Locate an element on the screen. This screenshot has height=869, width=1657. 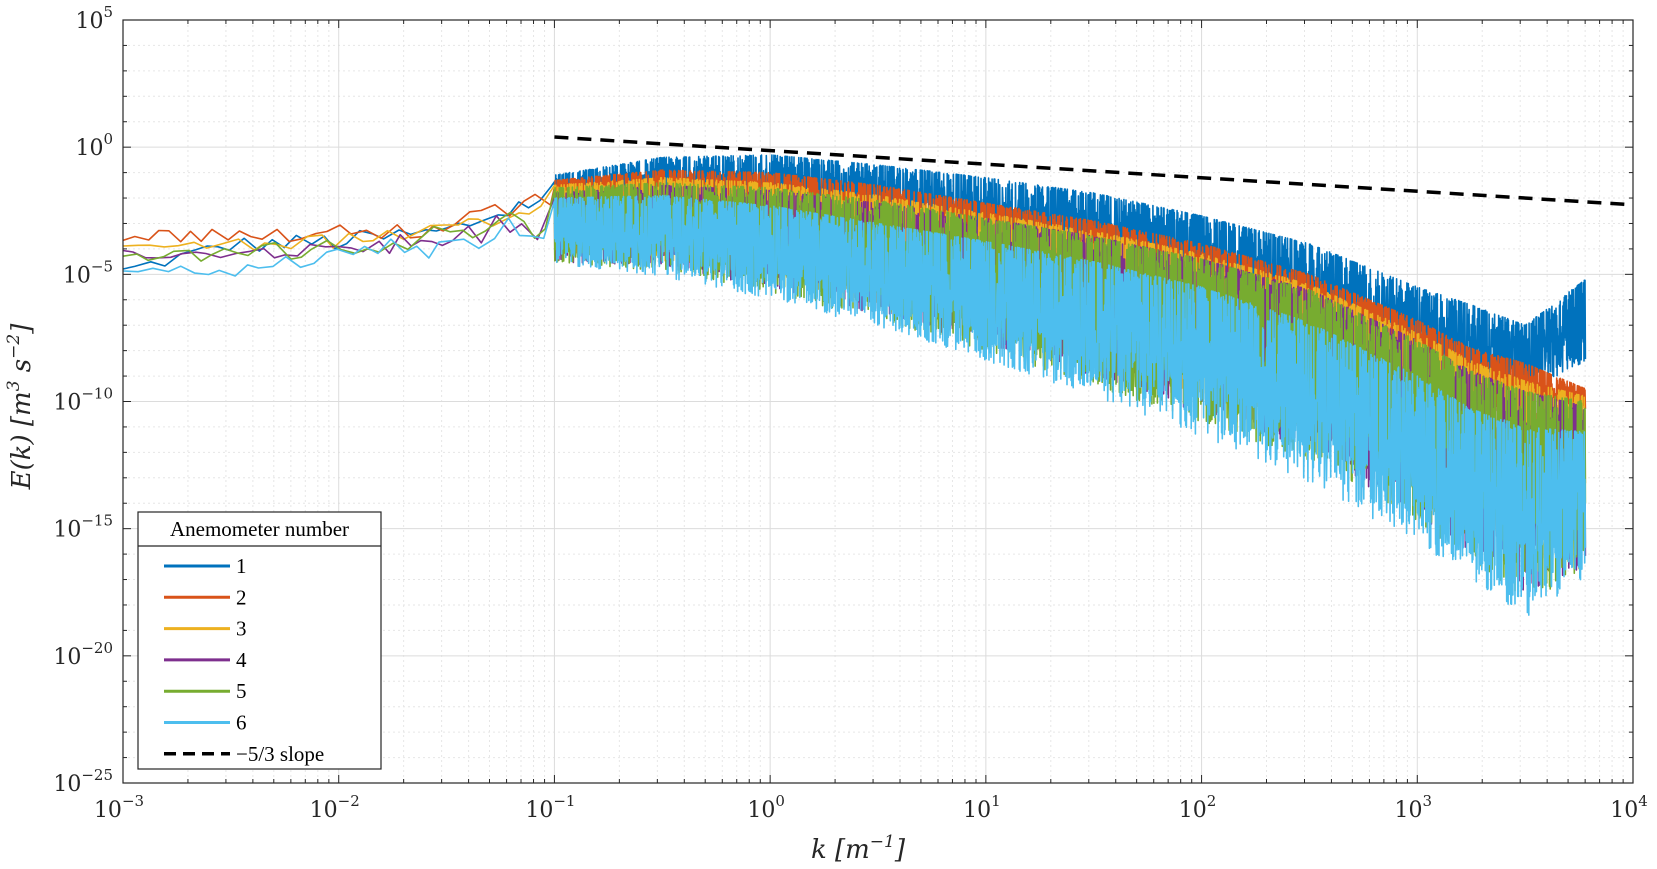
y-tick-exponent: 5 is located at coordinates (108, 12).